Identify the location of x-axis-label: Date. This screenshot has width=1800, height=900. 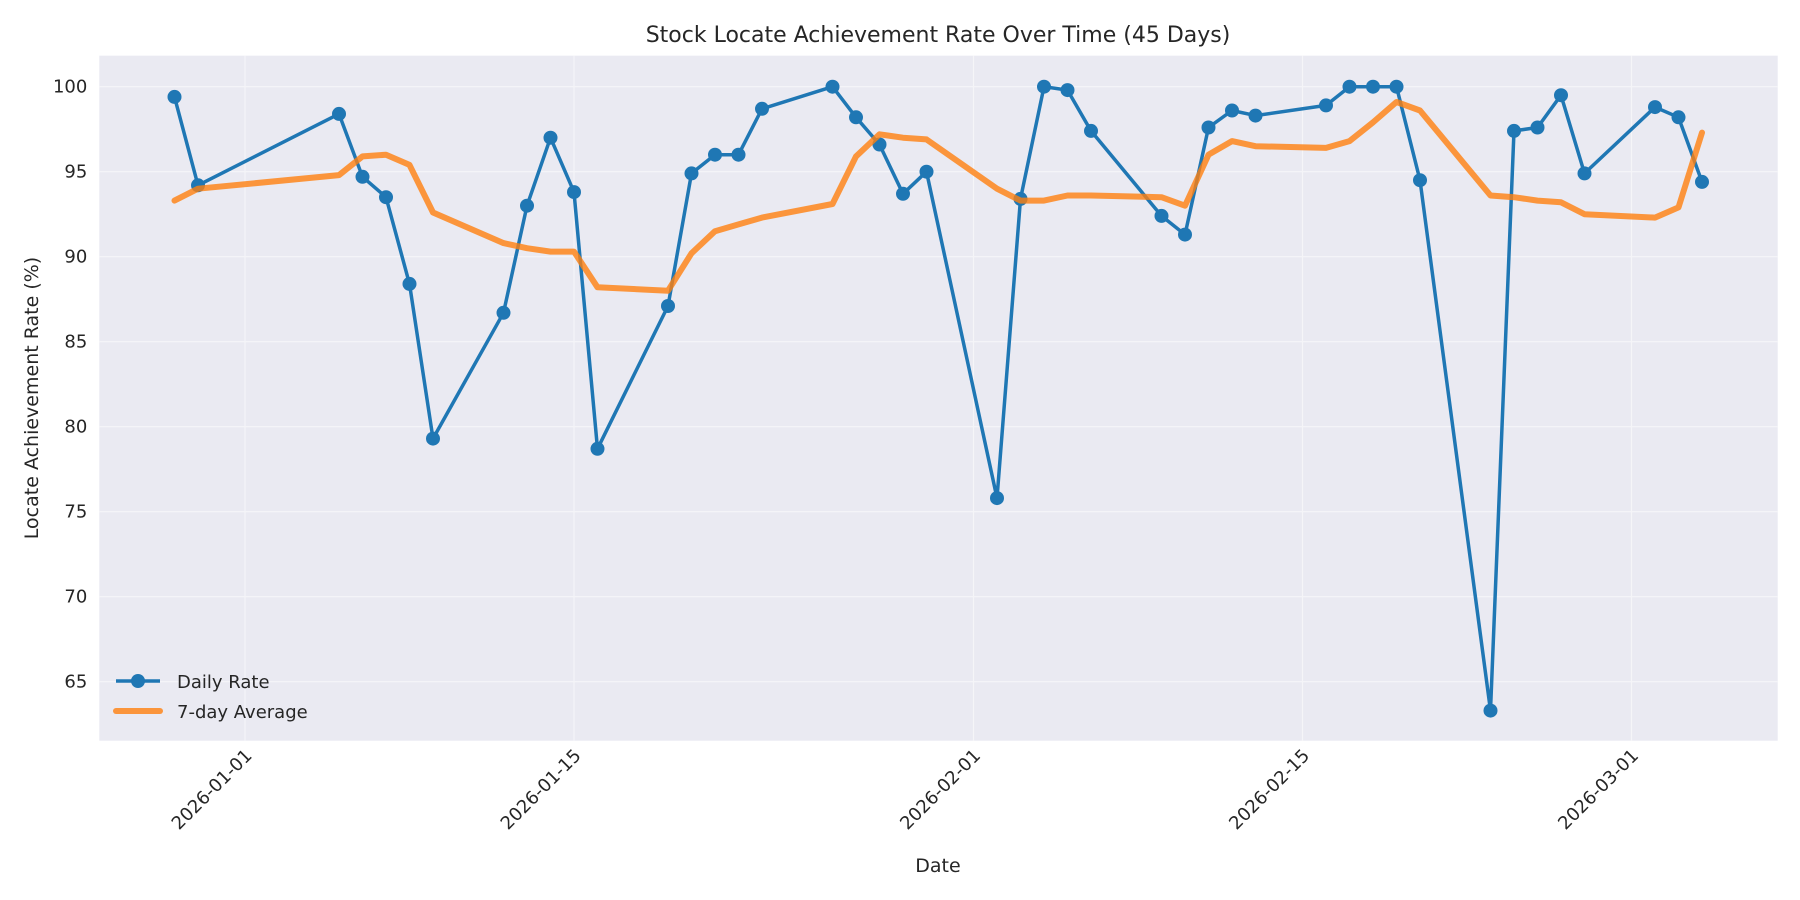
(937, 866).